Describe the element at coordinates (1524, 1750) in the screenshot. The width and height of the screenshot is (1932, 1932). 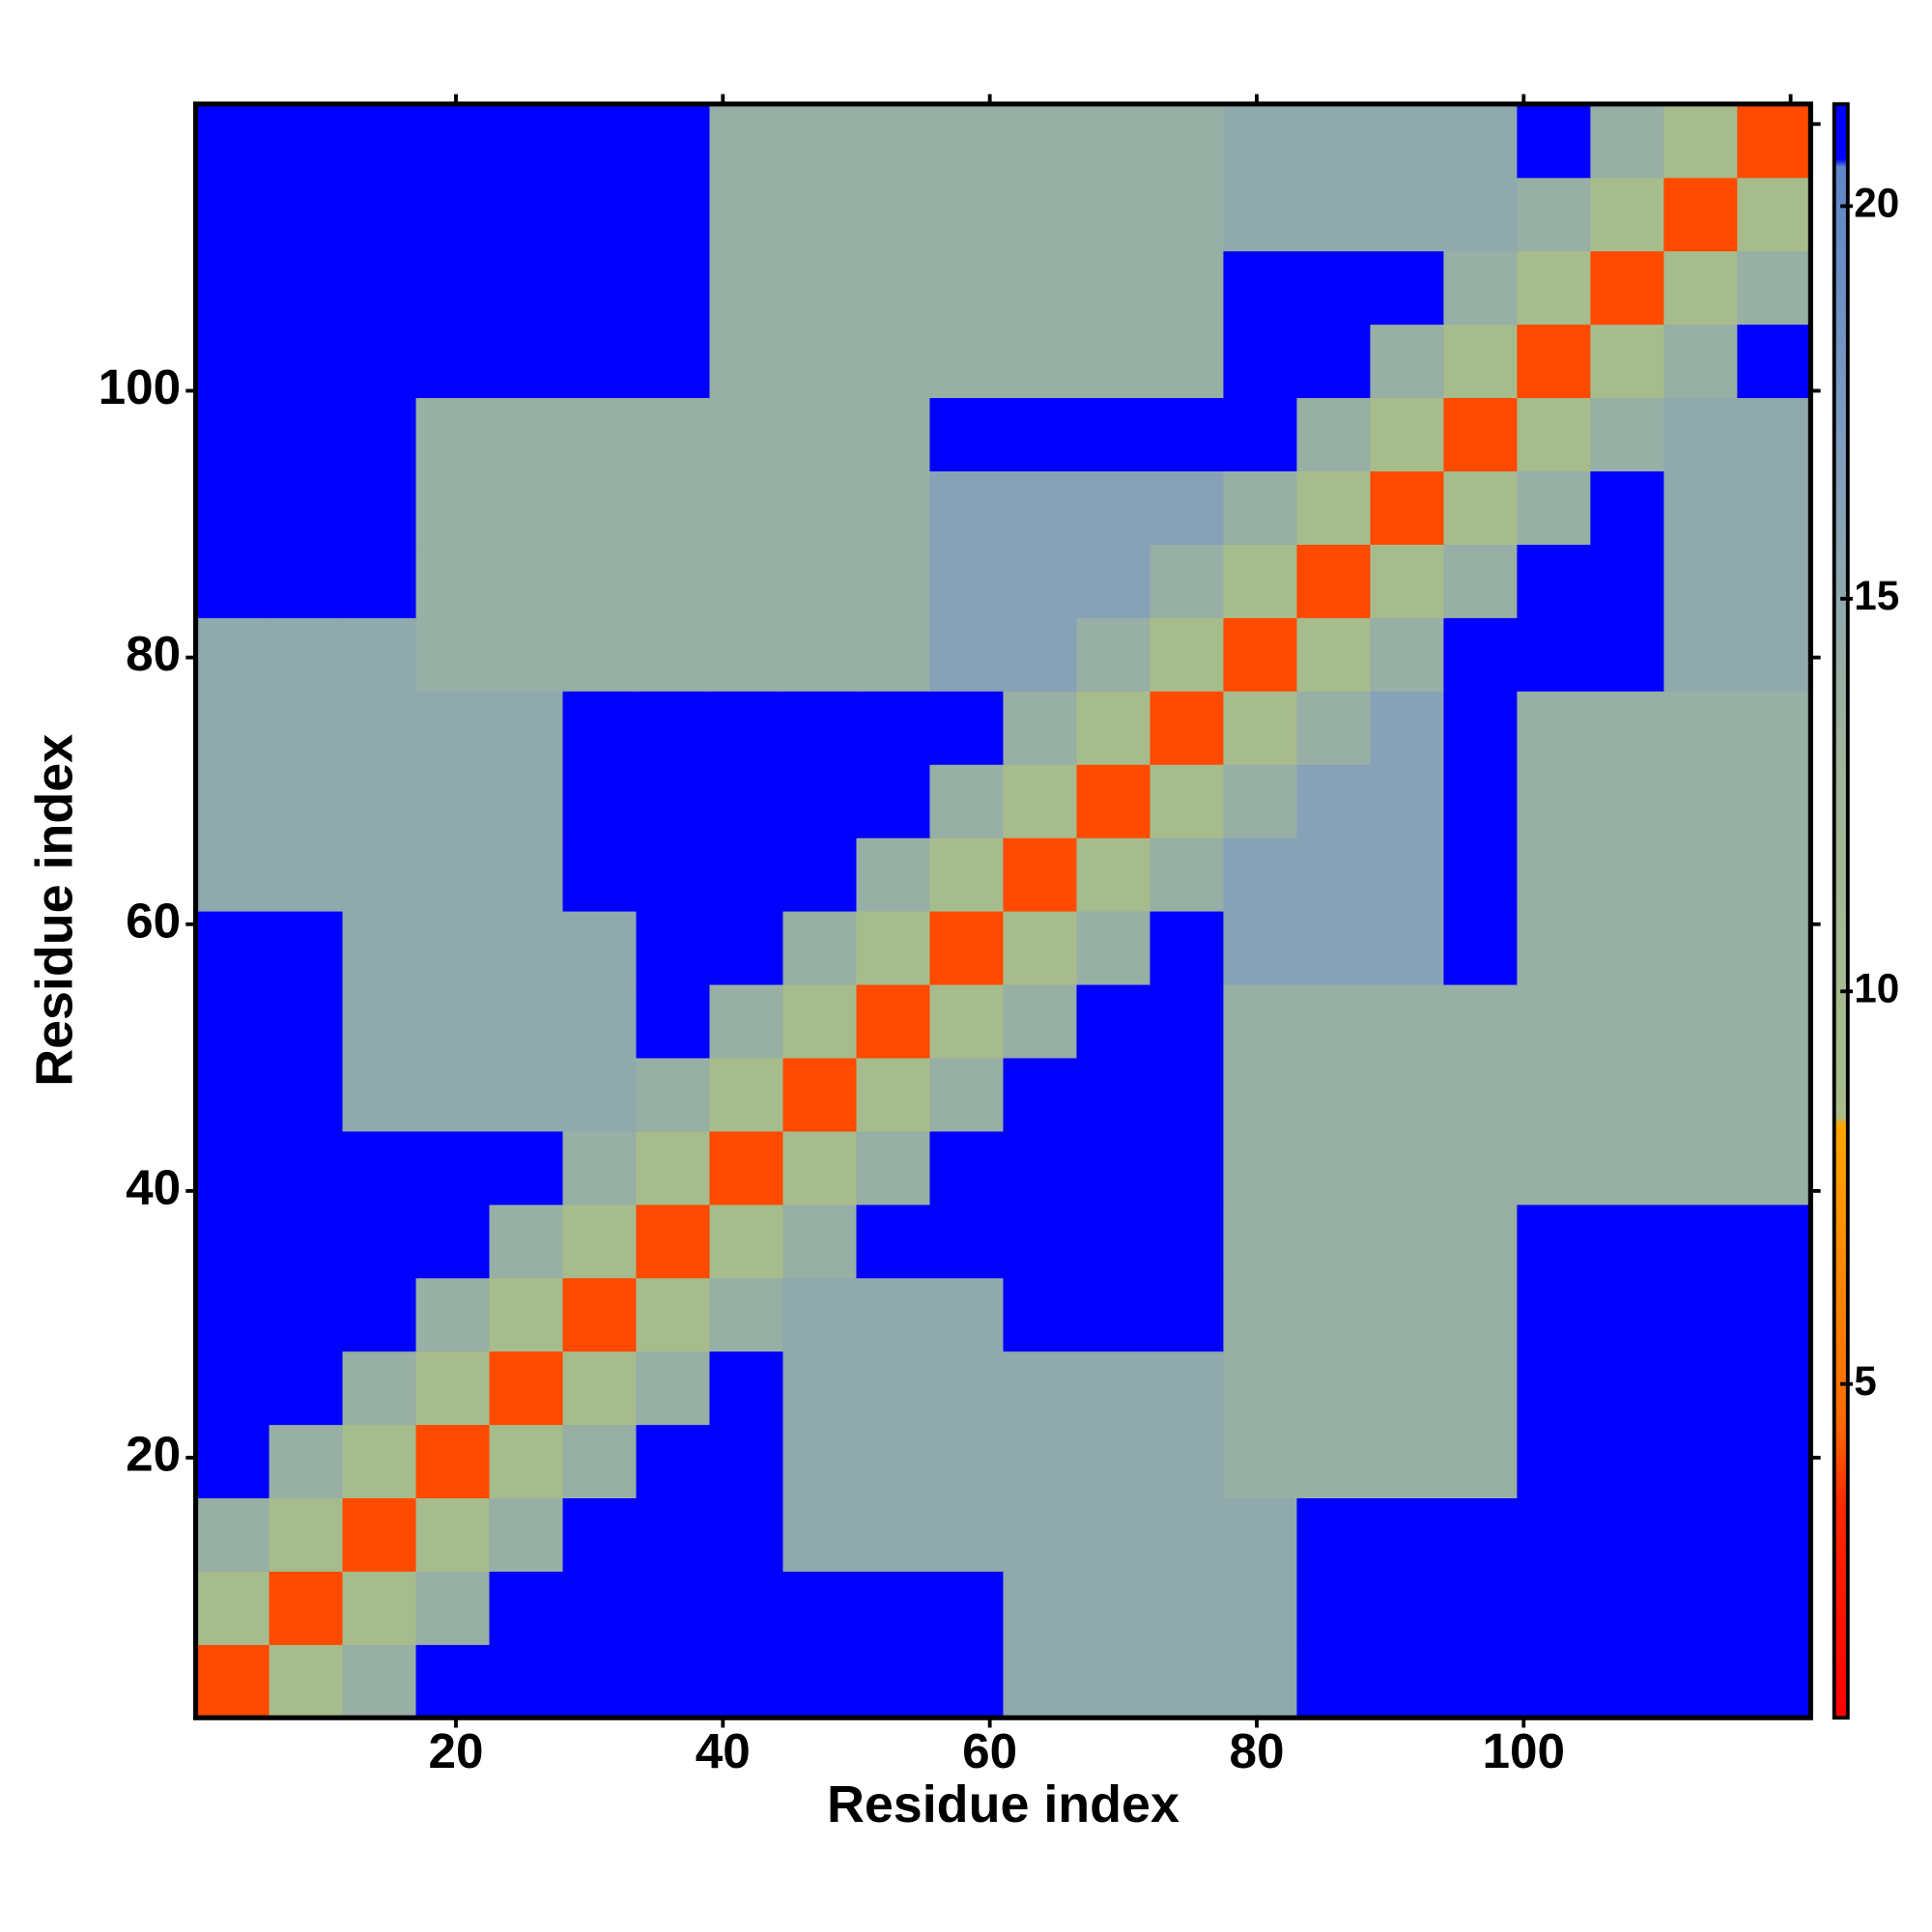
I see `x-tick-label: 100` at that location.